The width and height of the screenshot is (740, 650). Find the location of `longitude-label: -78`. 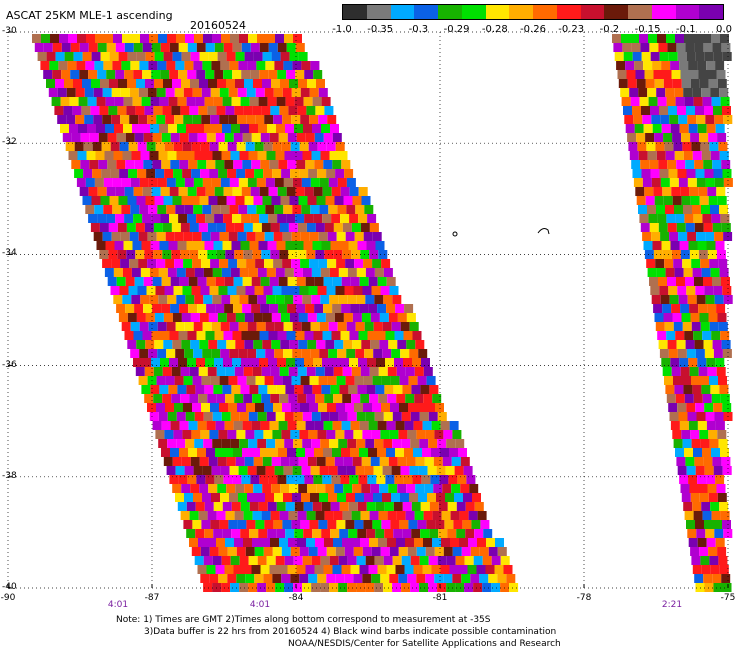

longitude-label: -78 is located at coordinates (584, 598).